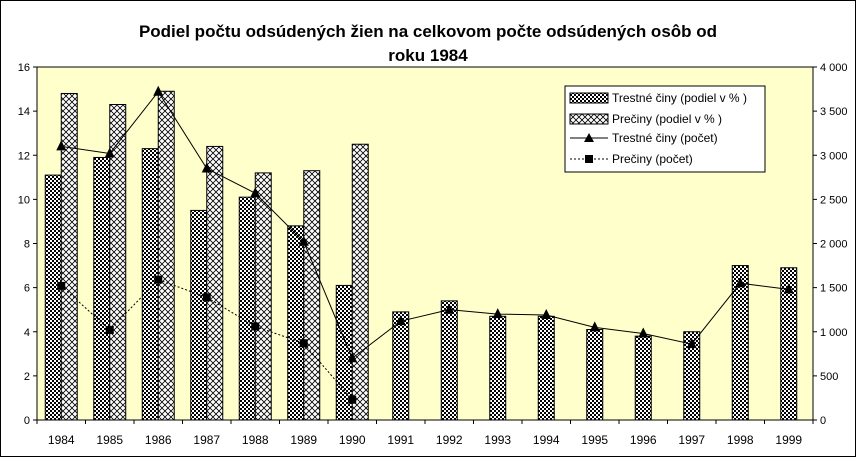 The width and height of the screenshot is (856, 462). Describe the element at coordinates (665, 138) in the screenshot. I see `legend-label-trestne-pocet: Trestné činy (počet)` at that location.